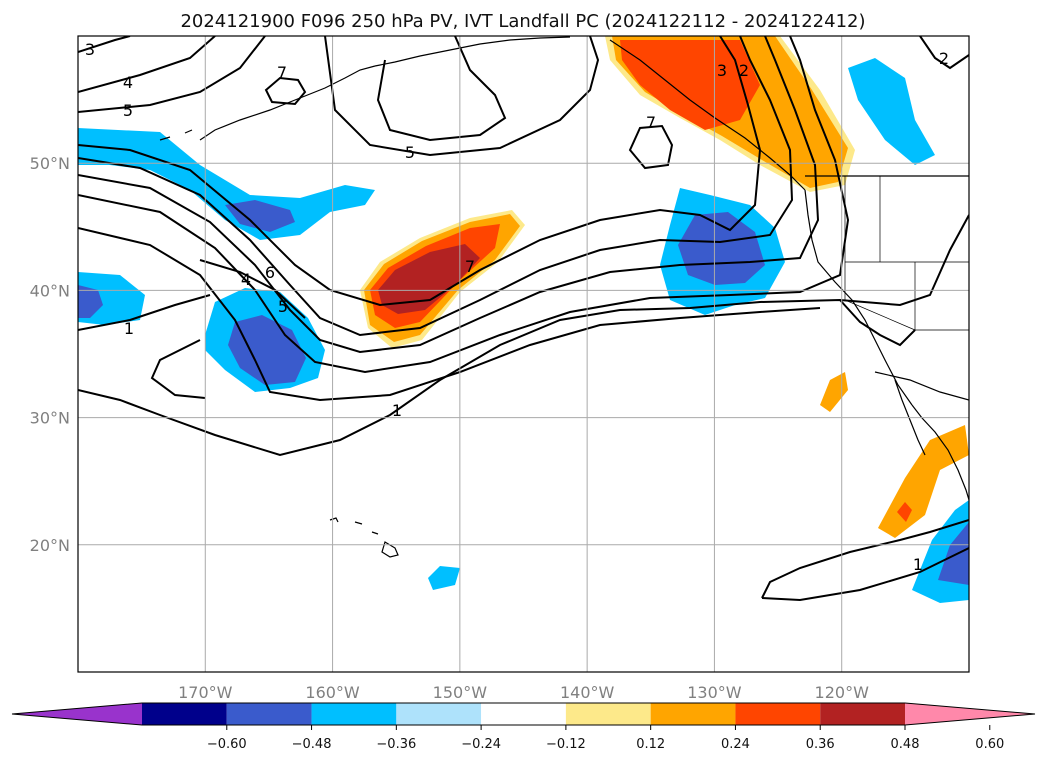  Describe the element at coordinates (905, 744) in the screenshot. I see `colorbar-tick-label: 0.48` at that location.